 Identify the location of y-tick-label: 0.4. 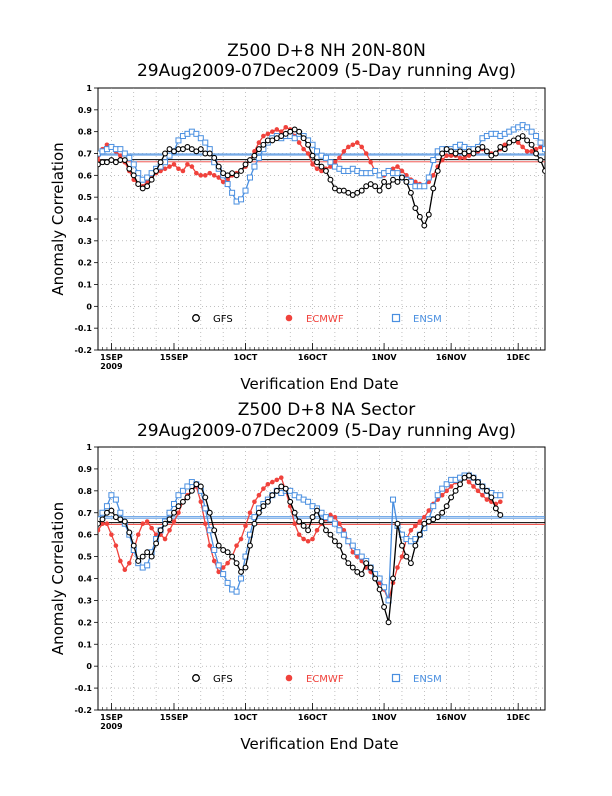
(85, 219).